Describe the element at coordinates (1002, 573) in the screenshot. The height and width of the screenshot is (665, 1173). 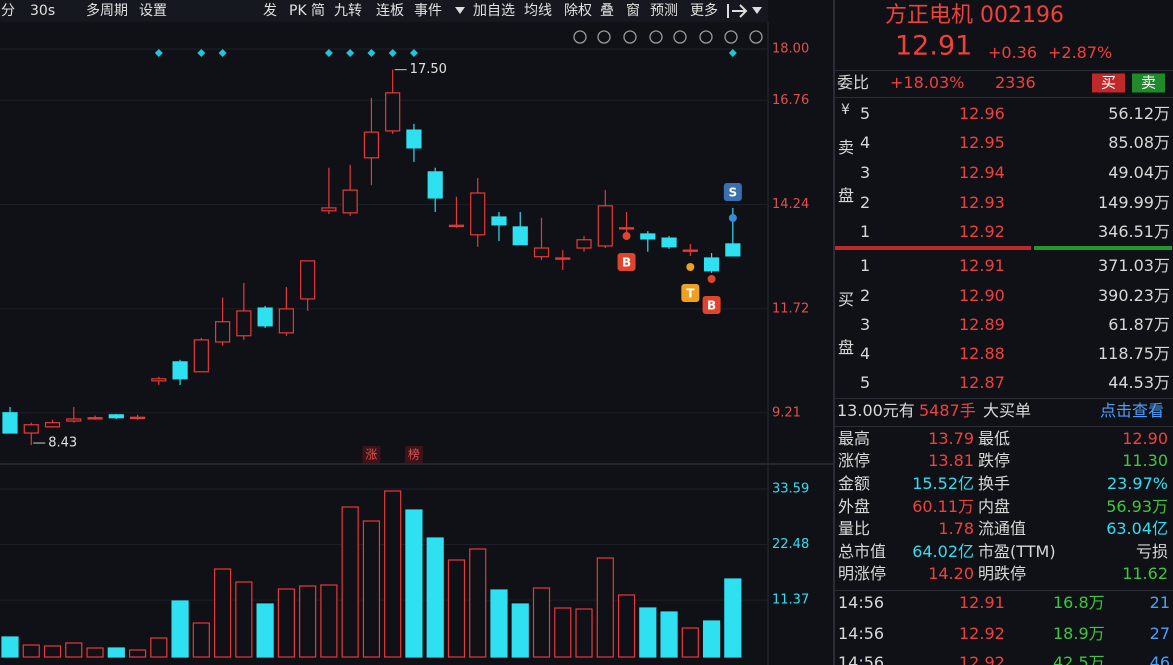
I see `stat-label: 明跌停` at that location.